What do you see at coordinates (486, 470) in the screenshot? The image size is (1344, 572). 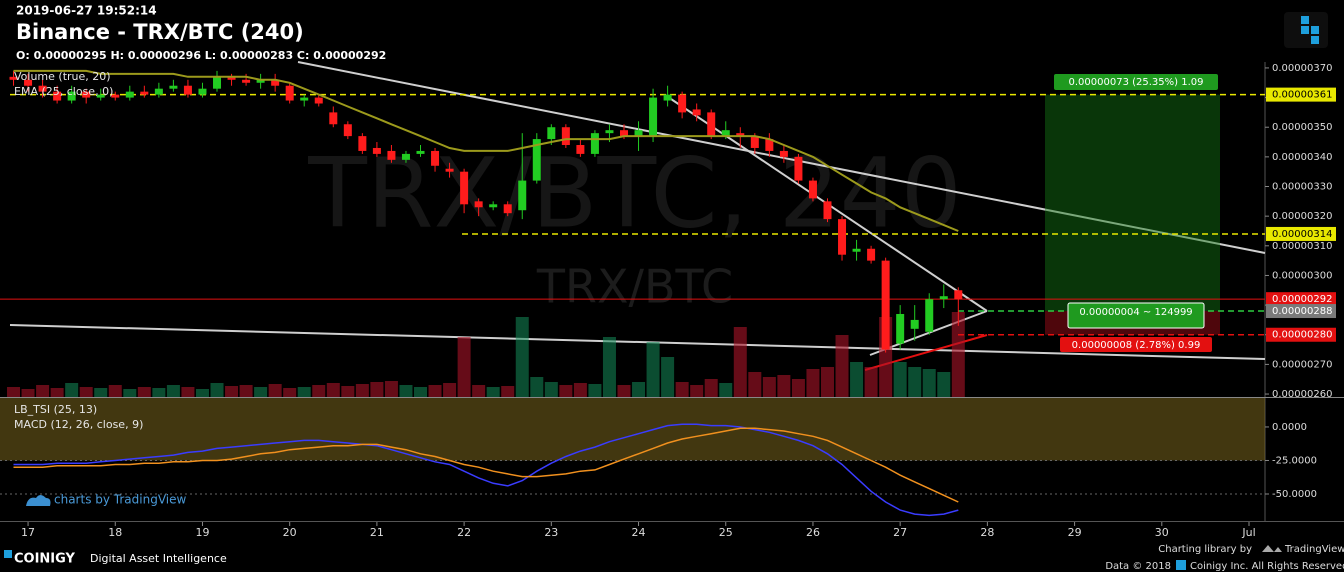 I see `indicator-line` at bounding box center [486, 470].